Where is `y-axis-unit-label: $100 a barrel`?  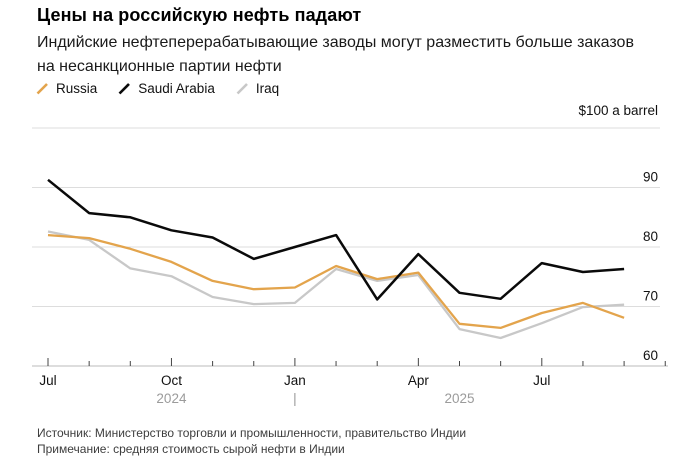
y-axis-unit-label: $100 a barrel is located at coordinates (618, 110).